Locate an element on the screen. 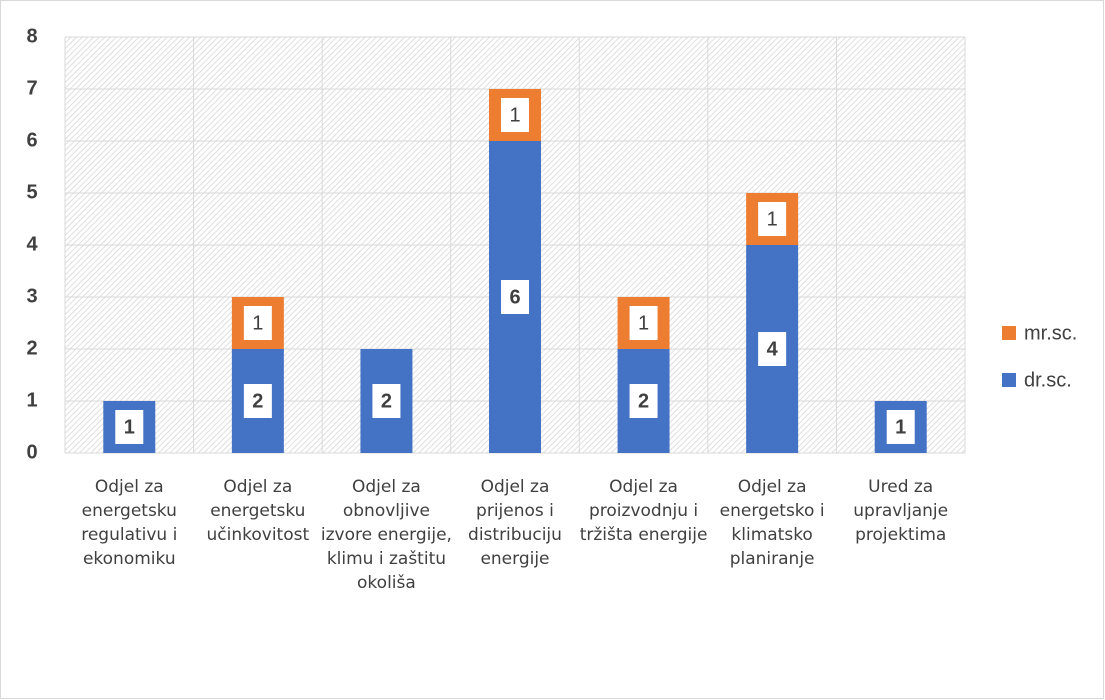  x-tick-label-box: Odjel za proizvodnju i tržišta energije is located at coordinates (643, 511).